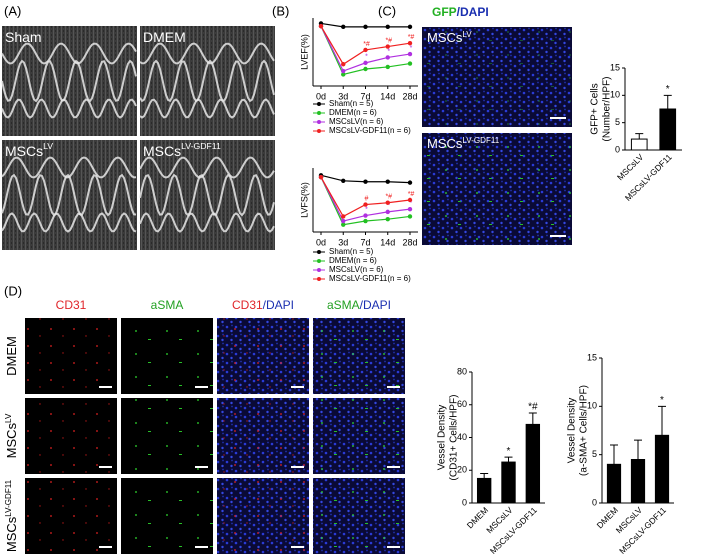  Describe the element at coordinates (359, 305) in the screenshot. I see `column-header: aSMA/DAPI` at that location.